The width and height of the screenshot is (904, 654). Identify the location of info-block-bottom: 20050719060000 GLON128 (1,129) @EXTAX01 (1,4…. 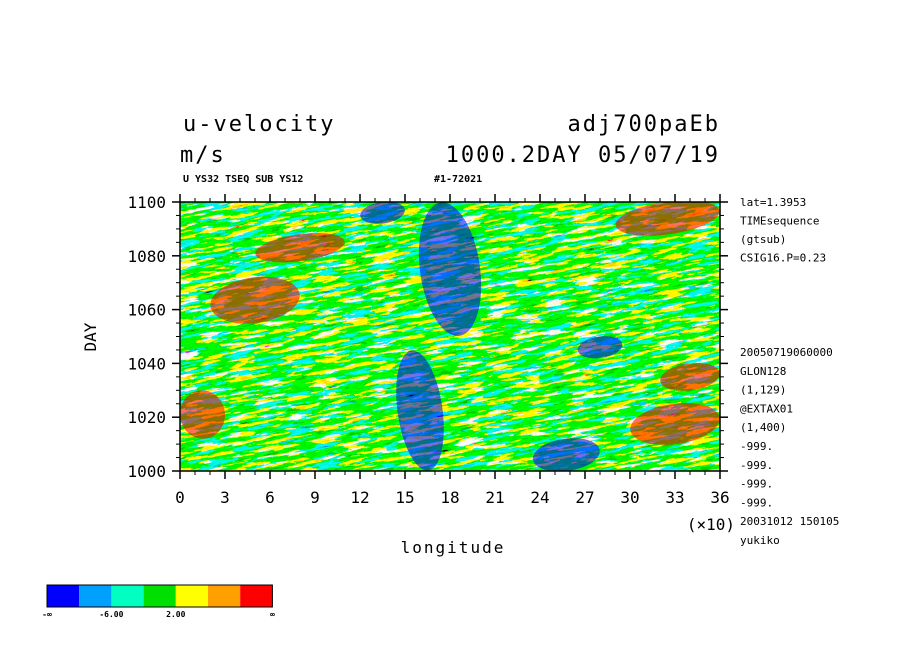
(789, 446).